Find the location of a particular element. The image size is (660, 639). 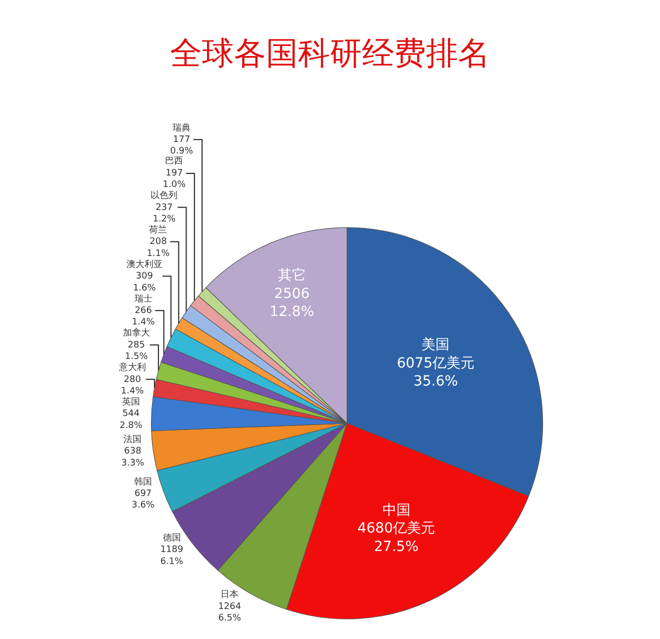

data-label: 285 1.5% is located at coordinates (136, 351).